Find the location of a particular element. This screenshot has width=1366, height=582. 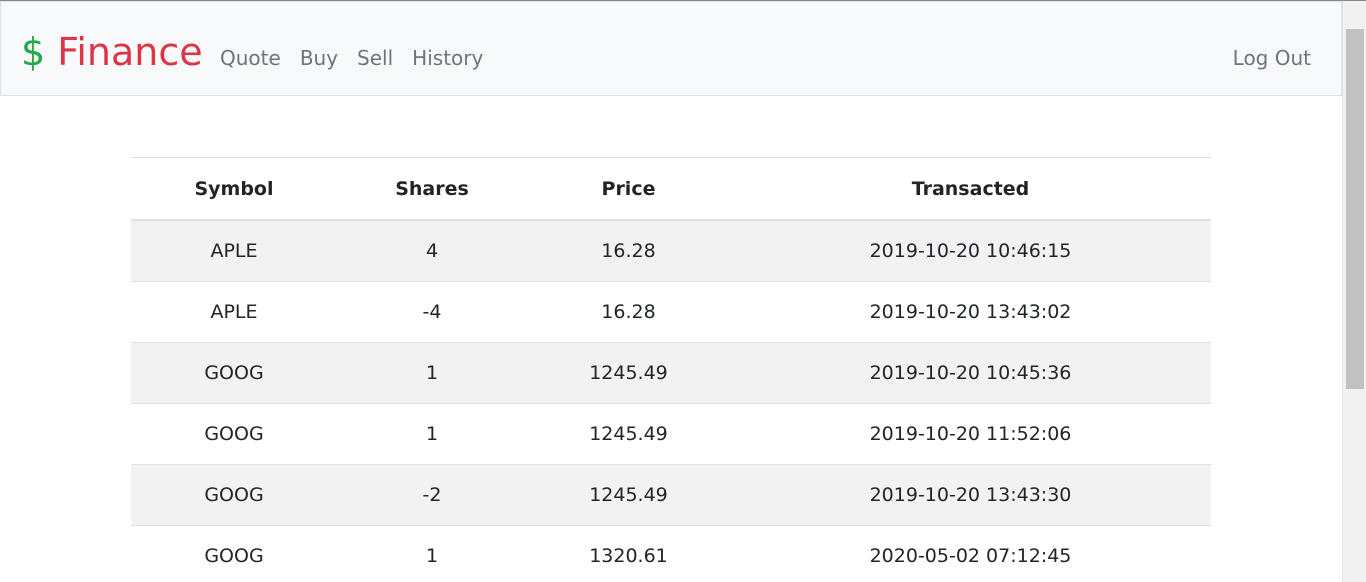

table-row: GOOG 1 1320.61 2020-05-02 07:12:45 is located at coordinates (671, 553).